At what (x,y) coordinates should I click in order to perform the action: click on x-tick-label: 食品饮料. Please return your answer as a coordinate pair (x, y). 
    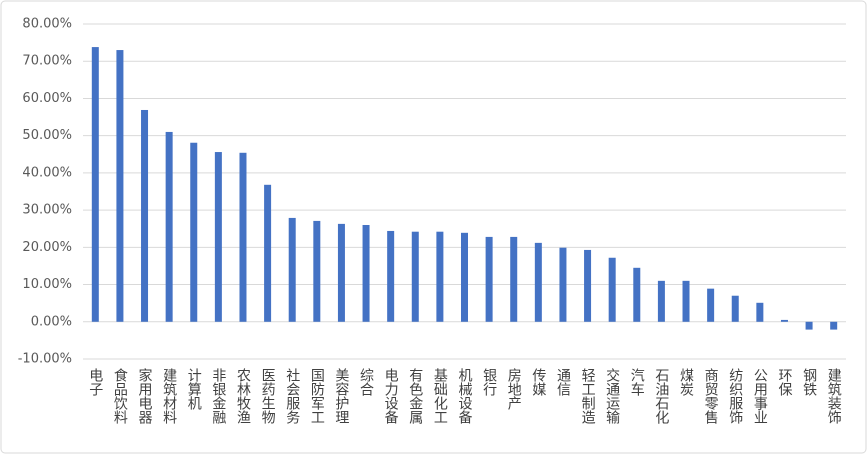
    Looking at the image, I should click on (120, 395).